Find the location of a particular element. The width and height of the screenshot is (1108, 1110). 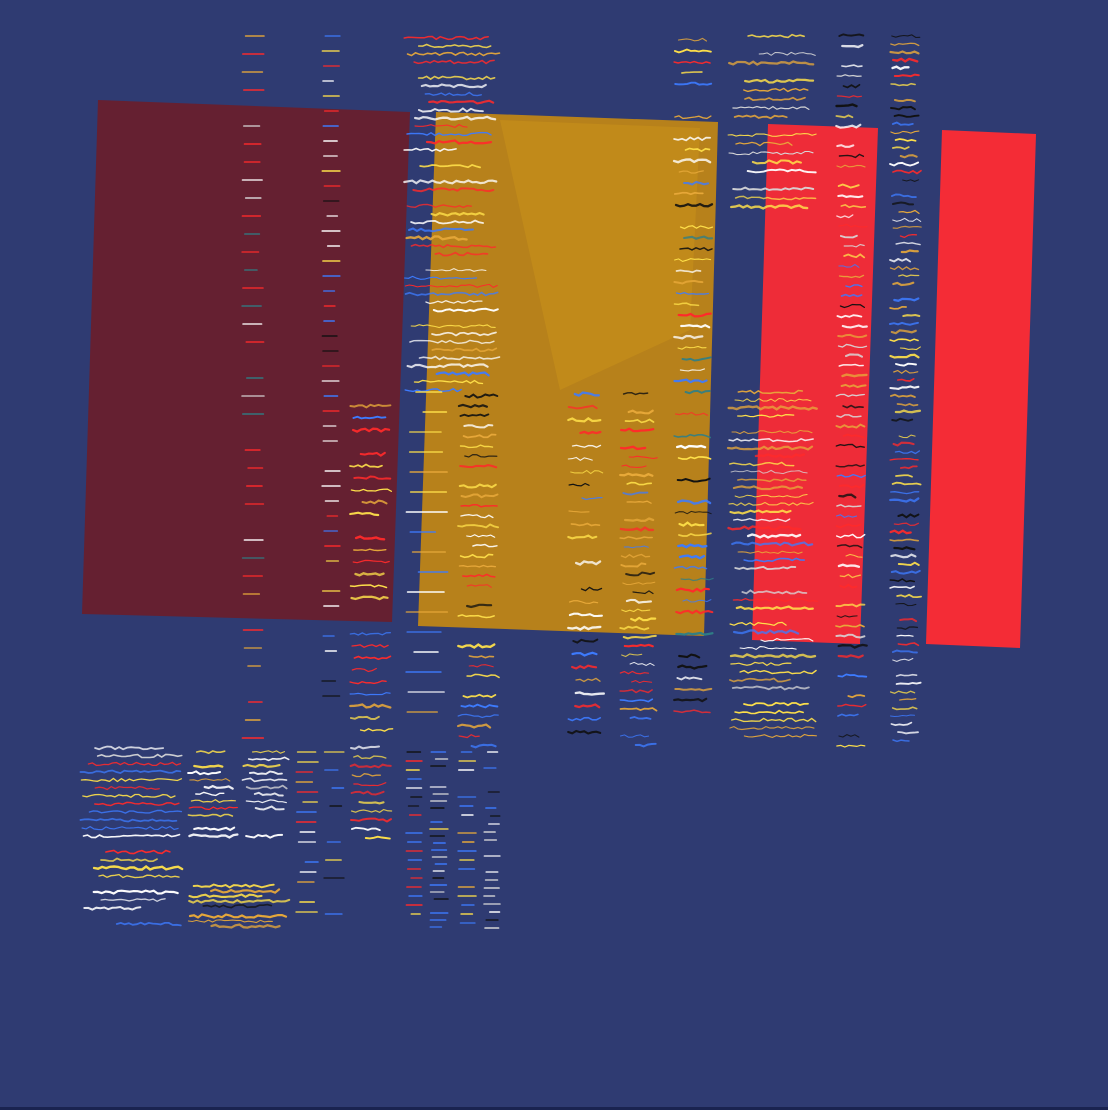

amber-panel-highlight is located at coordinates (600, 255).